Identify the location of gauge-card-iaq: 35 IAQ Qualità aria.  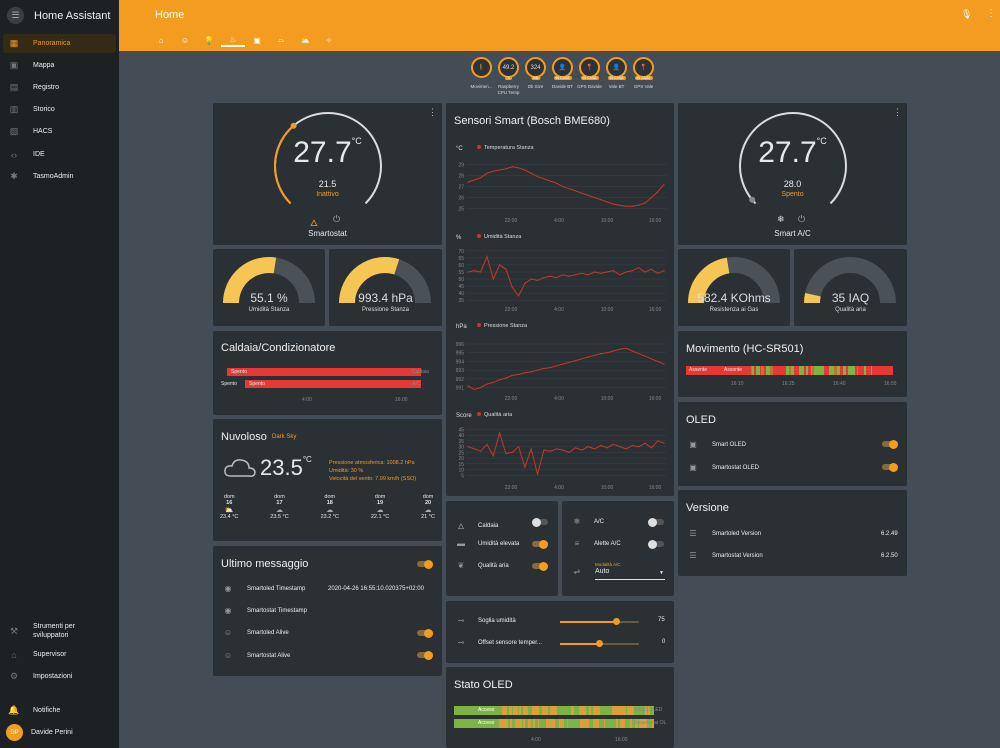
(850, 287).